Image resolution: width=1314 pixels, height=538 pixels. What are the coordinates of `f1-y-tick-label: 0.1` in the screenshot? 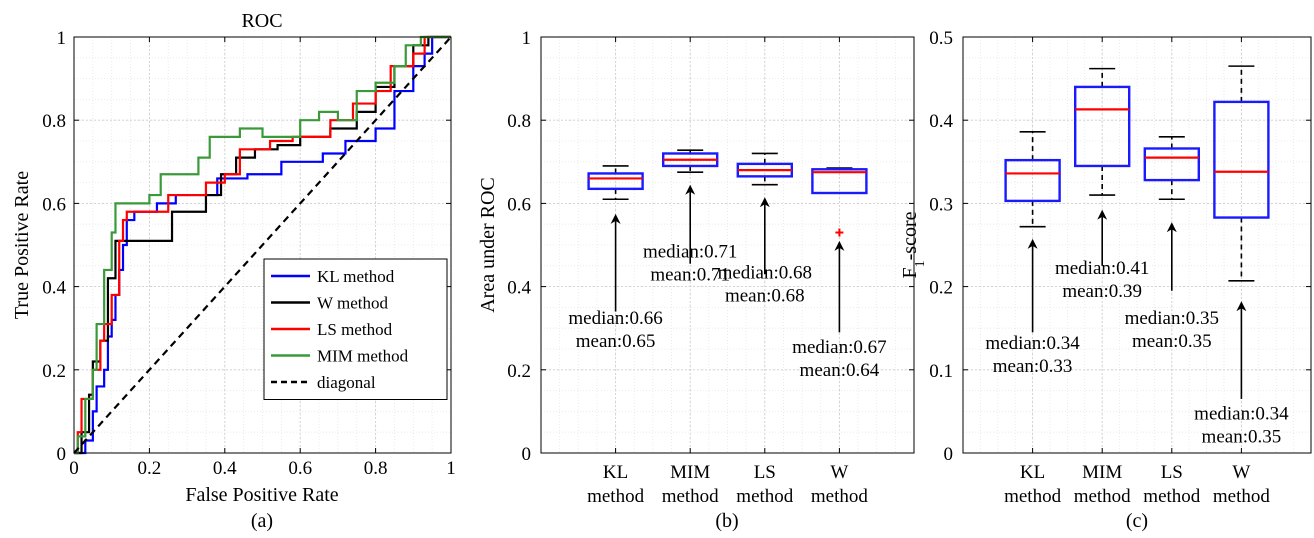 It's located at (941, 371).